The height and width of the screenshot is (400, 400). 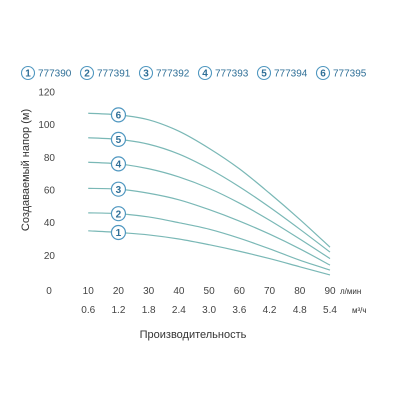 What do you see at coordinates (46, 93) in the screenshot?
I see `y-tick-label: 120` at bounding box center [46, 93].